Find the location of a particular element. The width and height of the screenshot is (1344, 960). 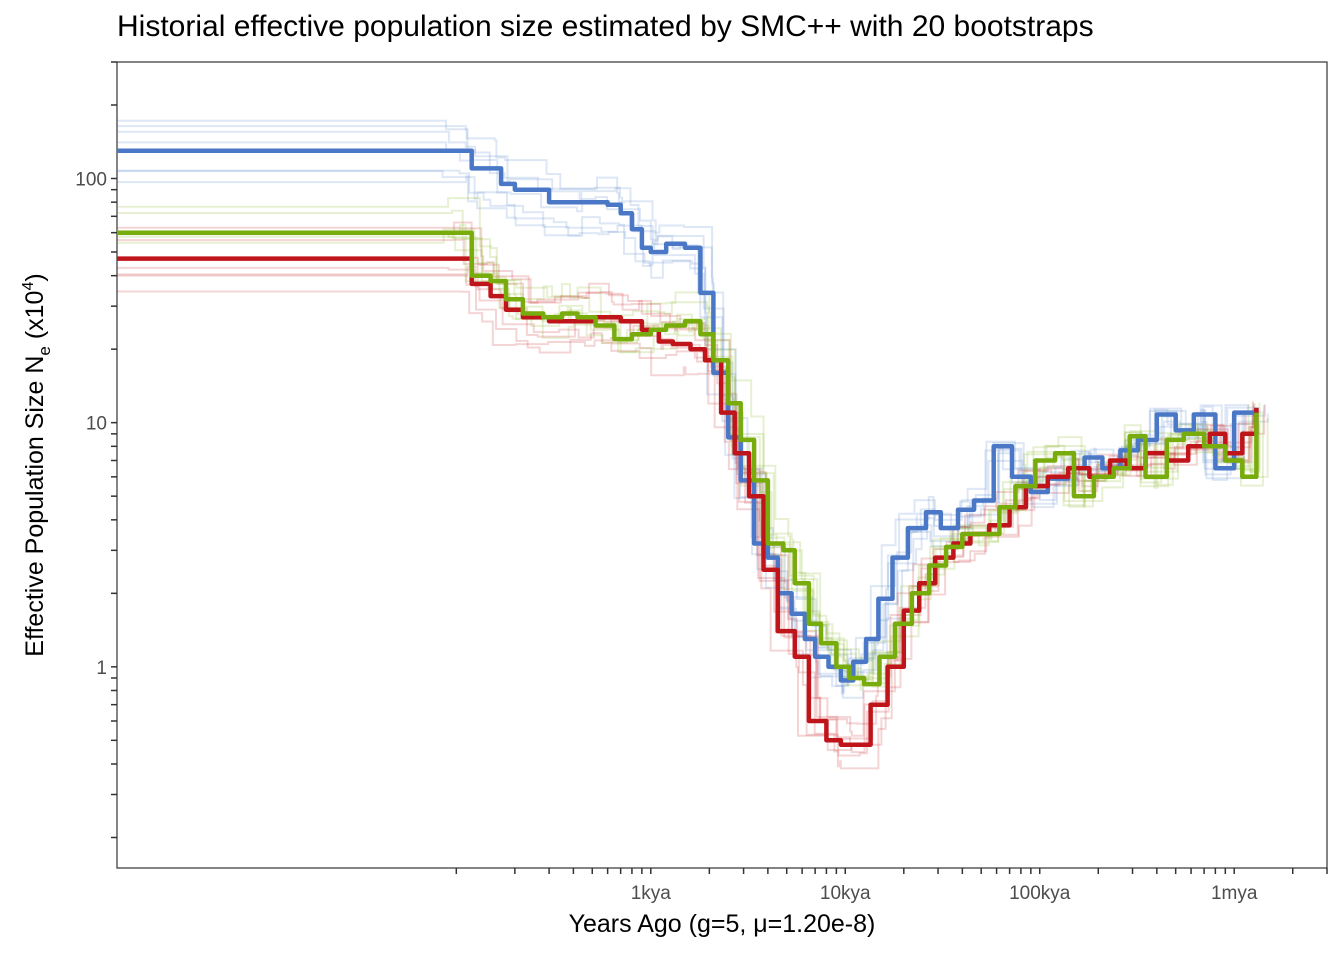

x-axis: 1kya 10kya 100kya 1mya is located at coordinates (891, 886).